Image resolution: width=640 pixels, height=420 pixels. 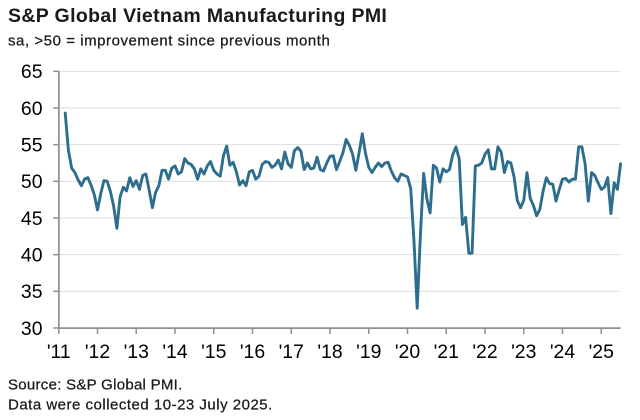 What do you see at coordinates (446, 352) in the screenshot?
I see `svg-text: '21` at bounding box center [446, 352].